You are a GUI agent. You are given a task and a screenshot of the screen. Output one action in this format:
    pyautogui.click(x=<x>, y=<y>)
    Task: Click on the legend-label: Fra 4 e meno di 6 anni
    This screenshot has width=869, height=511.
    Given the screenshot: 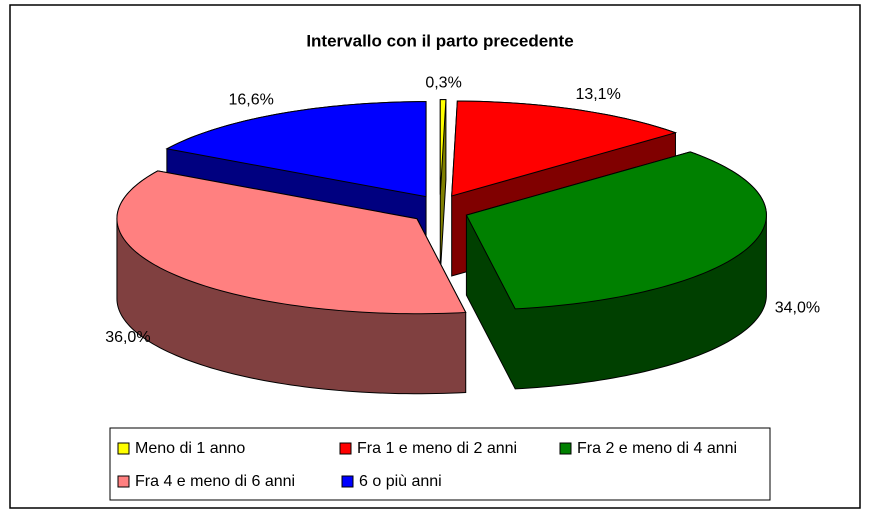 What is the action you would take?
    pyautogui.click(x=215, y=481)
    